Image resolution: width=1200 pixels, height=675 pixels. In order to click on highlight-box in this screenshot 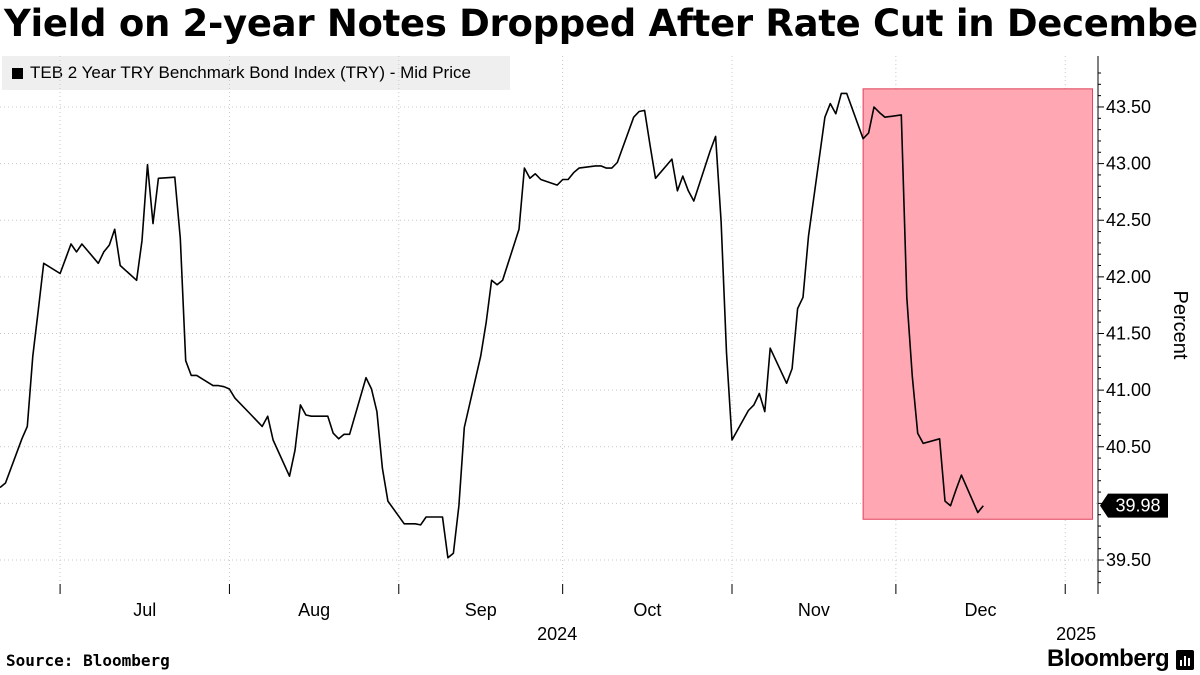, I will do `click(978, 304)`.